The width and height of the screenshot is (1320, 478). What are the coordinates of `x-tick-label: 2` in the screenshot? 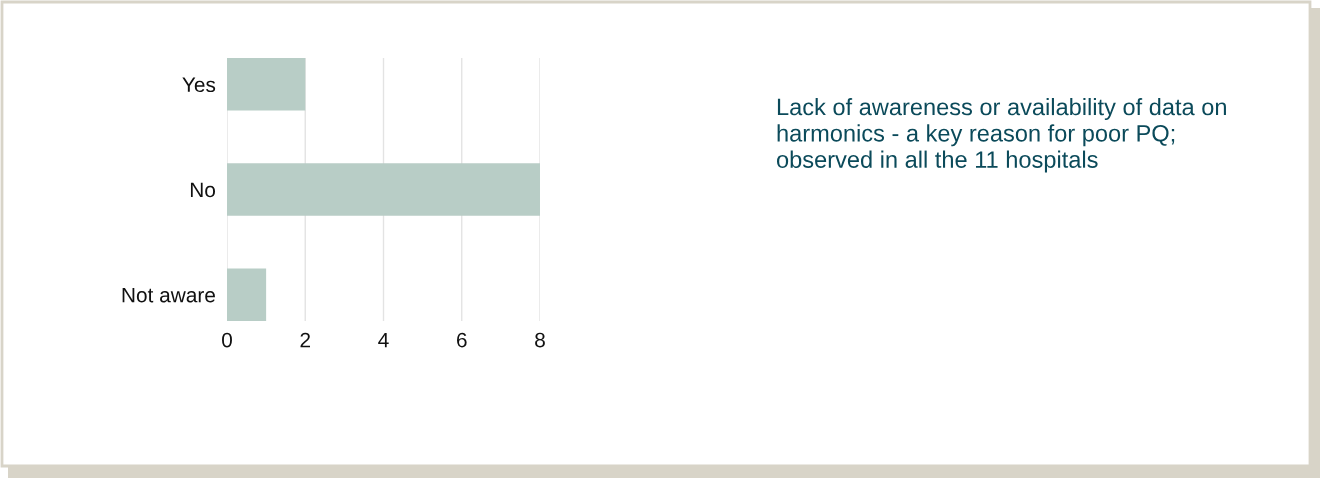 It's located at (305, 340).